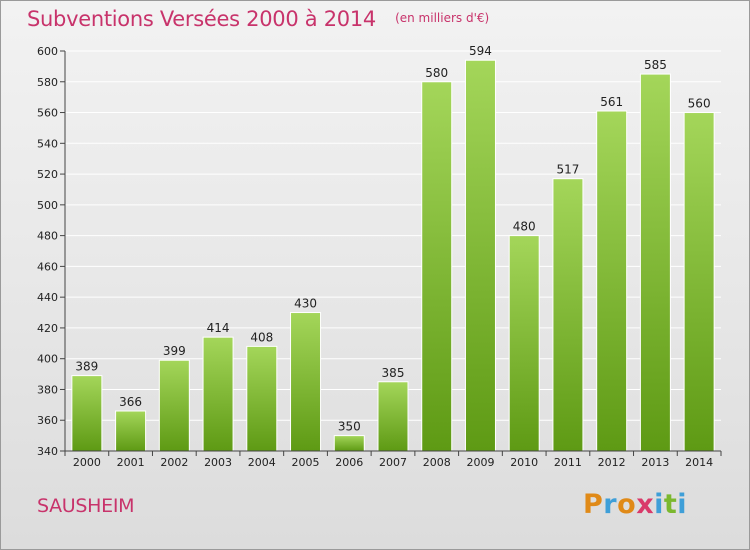  I want to click on y-tick-label: 520, so click(47, 174).